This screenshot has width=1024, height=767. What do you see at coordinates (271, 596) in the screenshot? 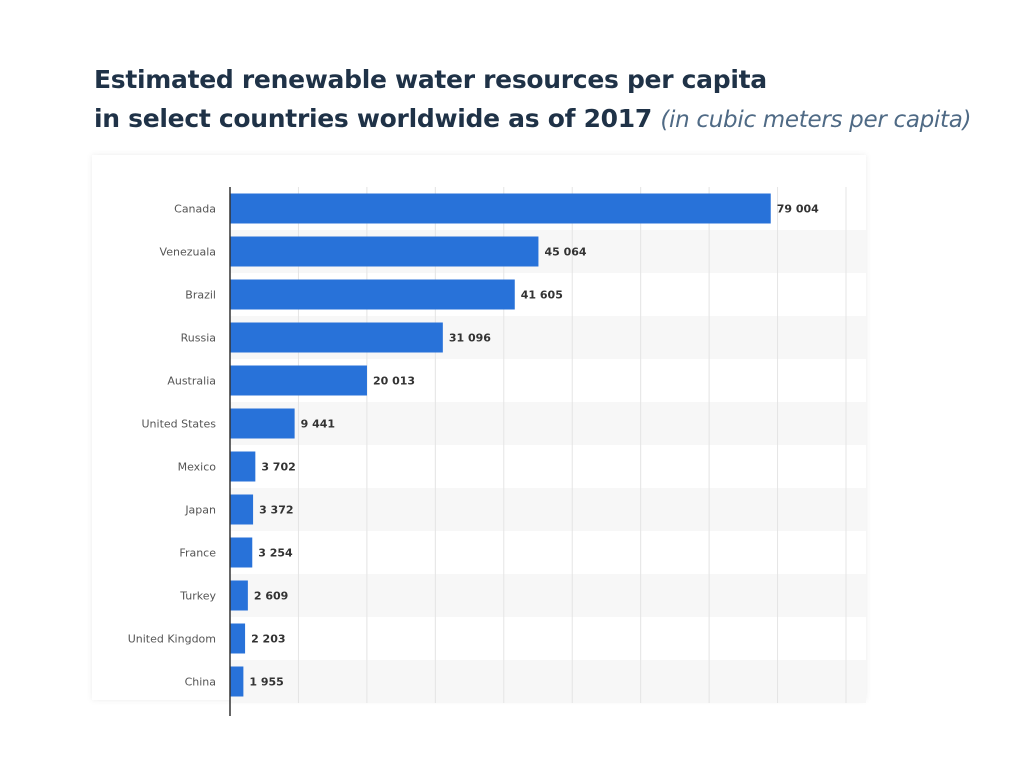
I see `data-label: 2 609` at bounding box center [271, 596].